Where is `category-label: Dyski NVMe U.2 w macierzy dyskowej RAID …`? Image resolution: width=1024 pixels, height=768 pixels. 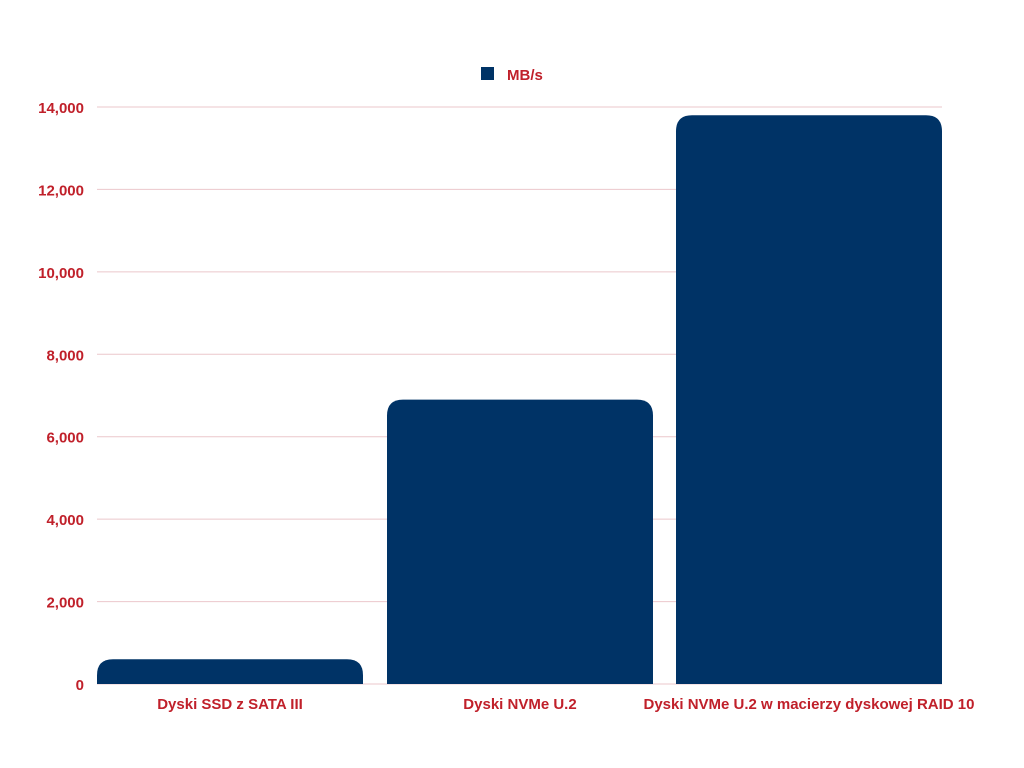
category-label: Dyski NVMe U.2 w macierzy dyskowej RAID … is located at coordinates (809, 704).